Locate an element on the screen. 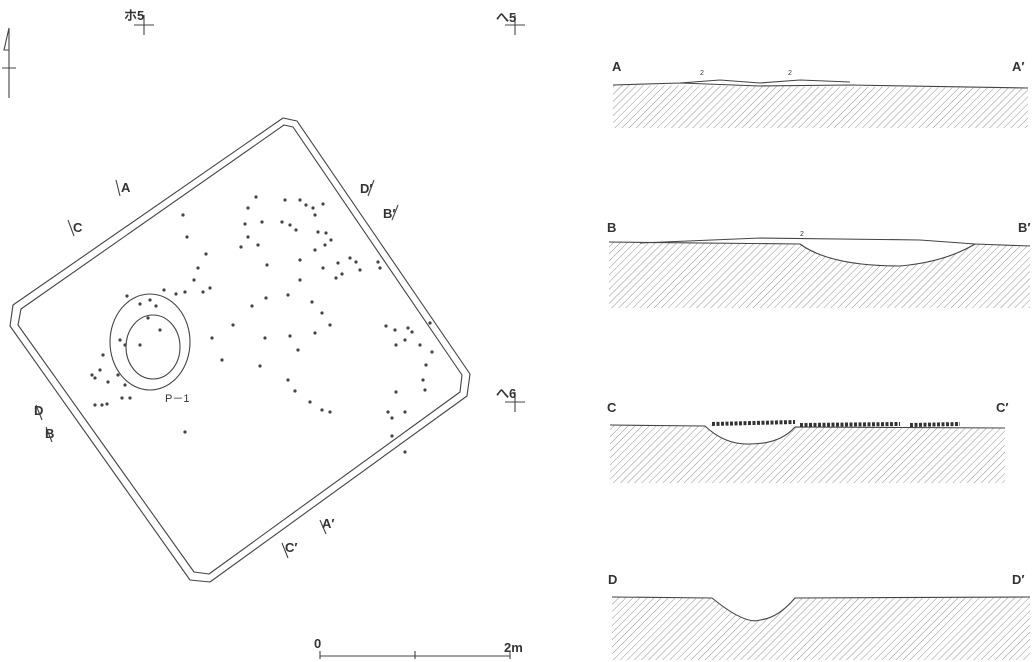 This screenshot has height=662, width=1034. section-start: A is located at coordinates (617, 66).